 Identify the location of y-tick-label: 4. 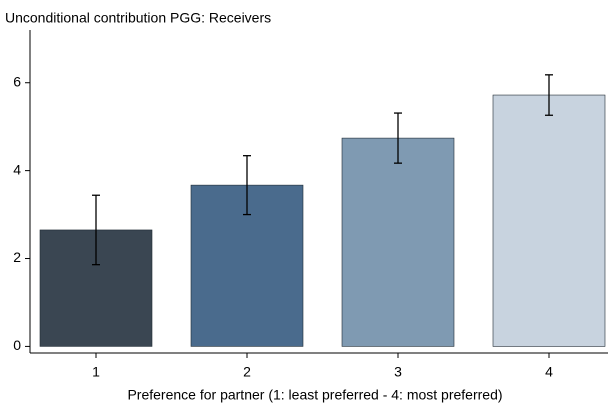
(17, 169).